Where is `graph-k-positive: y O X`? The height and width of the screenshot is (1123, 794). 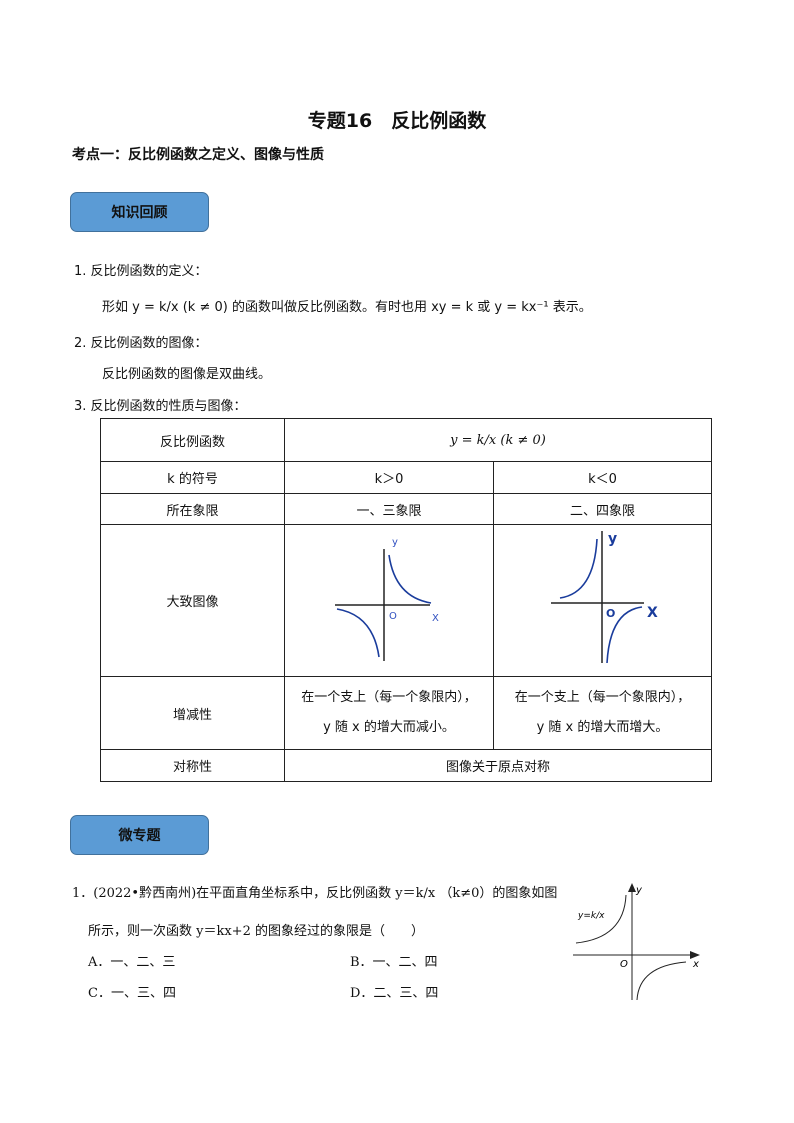 graph-k-positive: y O X is located at coordinates (389, 600).